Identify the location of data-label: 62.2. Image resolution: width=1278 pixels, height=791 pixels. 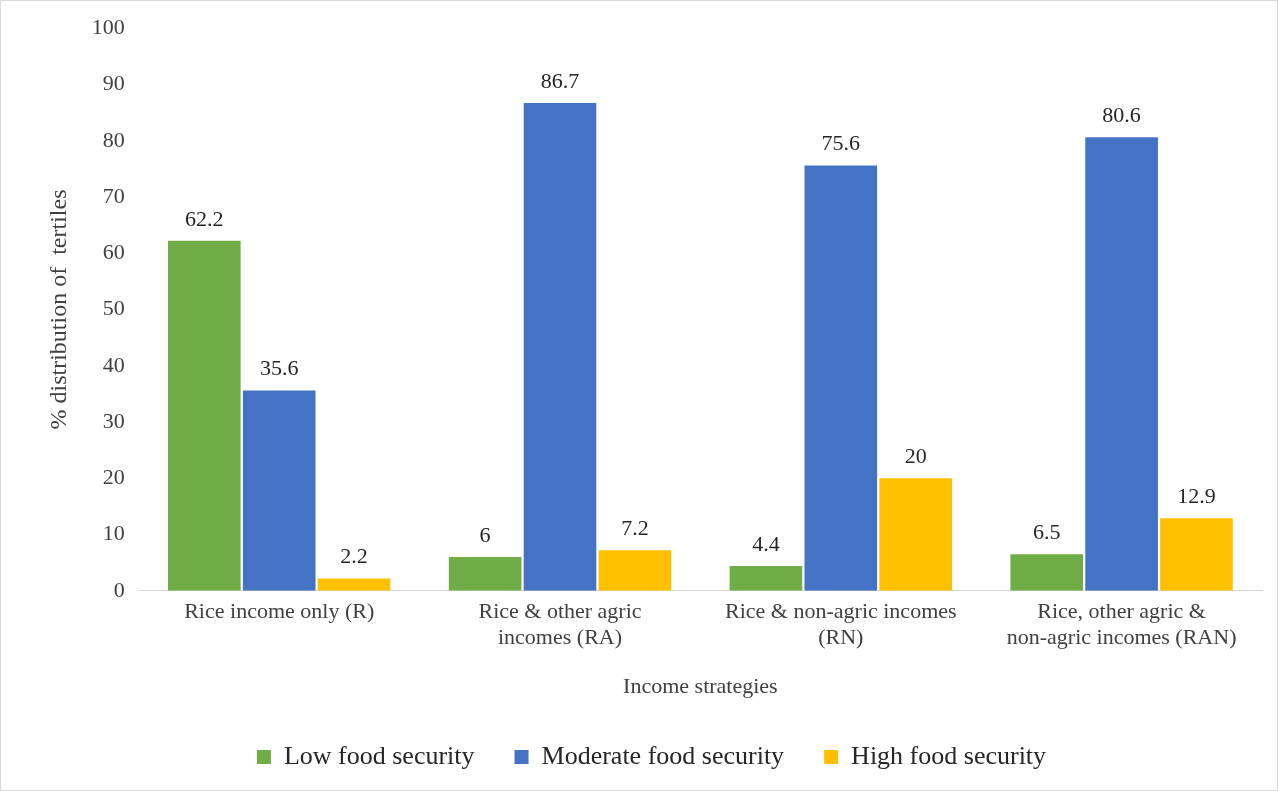
(204, 218).